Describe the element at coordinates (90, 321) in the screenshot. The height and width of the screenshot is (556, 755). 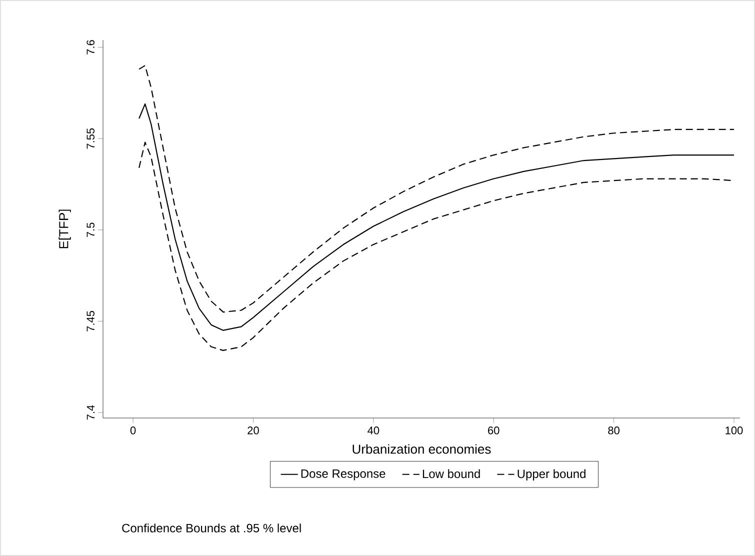
I see `y-tick-label: 7.45` at that location.